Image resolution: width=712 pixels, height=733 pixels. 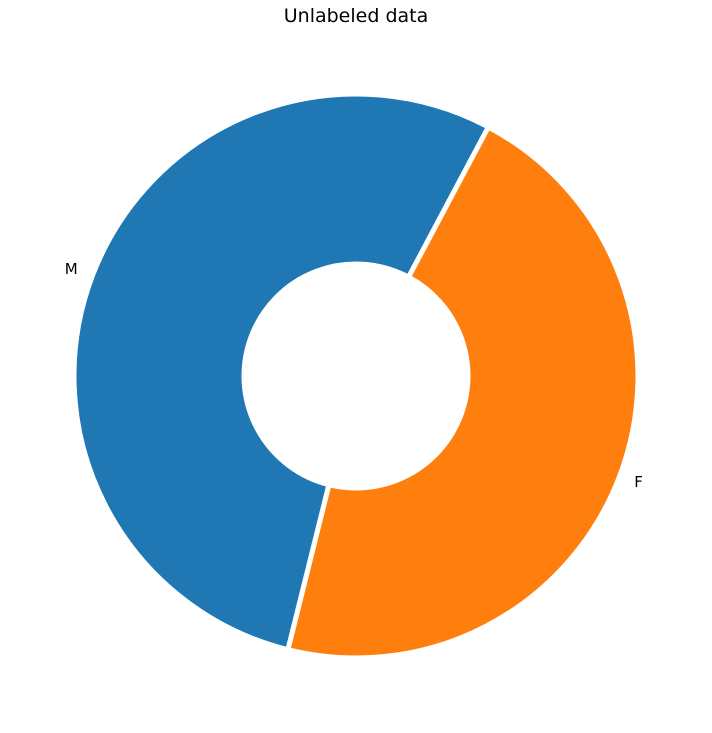 What do you see at coordinates (638, 482) in the screenshot?
I see `slice-label-f: F` at bounding box center [638, 482].